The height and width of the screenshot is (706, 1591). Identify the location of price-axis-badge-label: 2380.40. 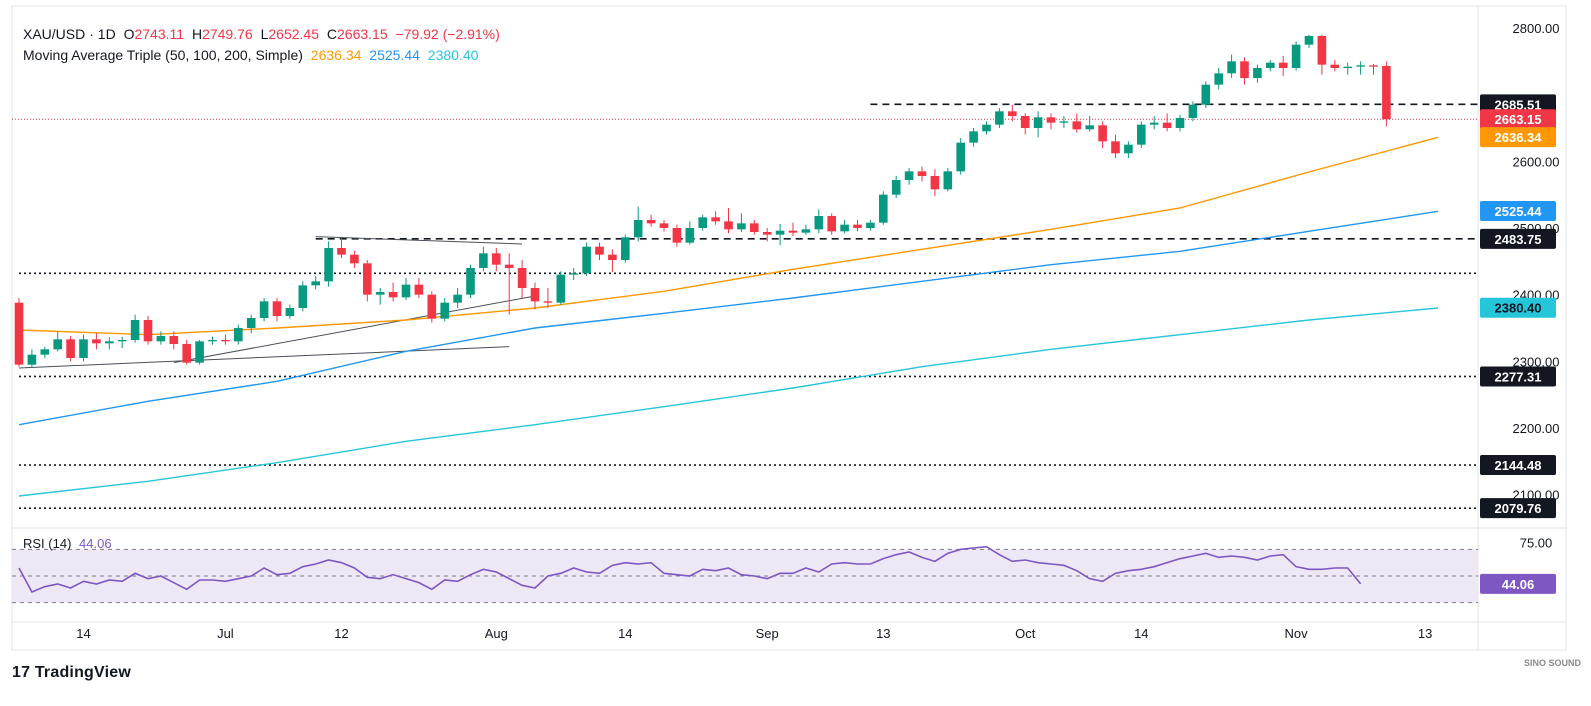
(1518, 308).